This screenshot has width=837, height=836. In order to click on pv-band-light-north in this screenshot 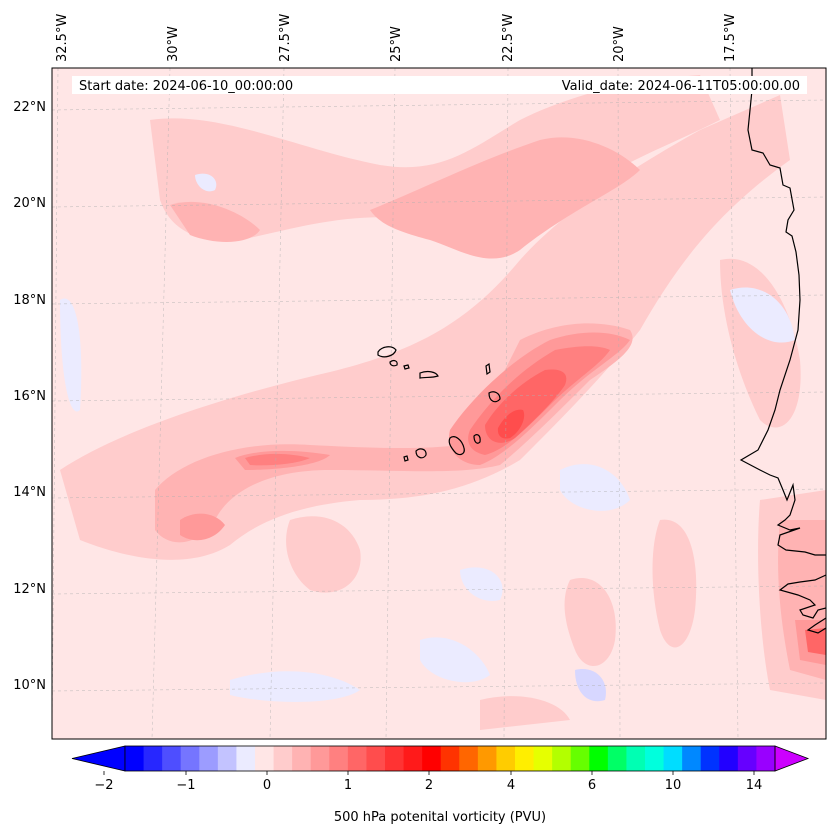, I will do `click(435, 158)`.